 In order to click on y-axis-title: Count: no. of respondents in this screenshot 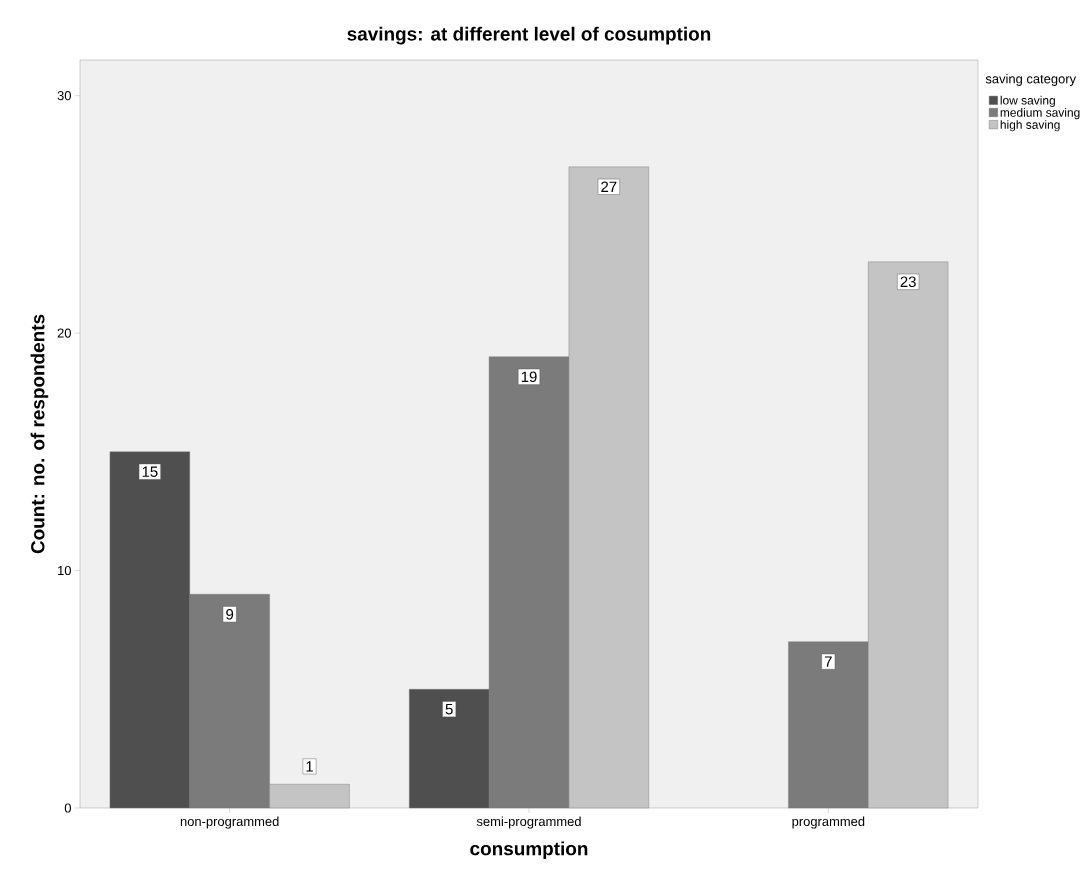, I will do `click(39, 434)`.